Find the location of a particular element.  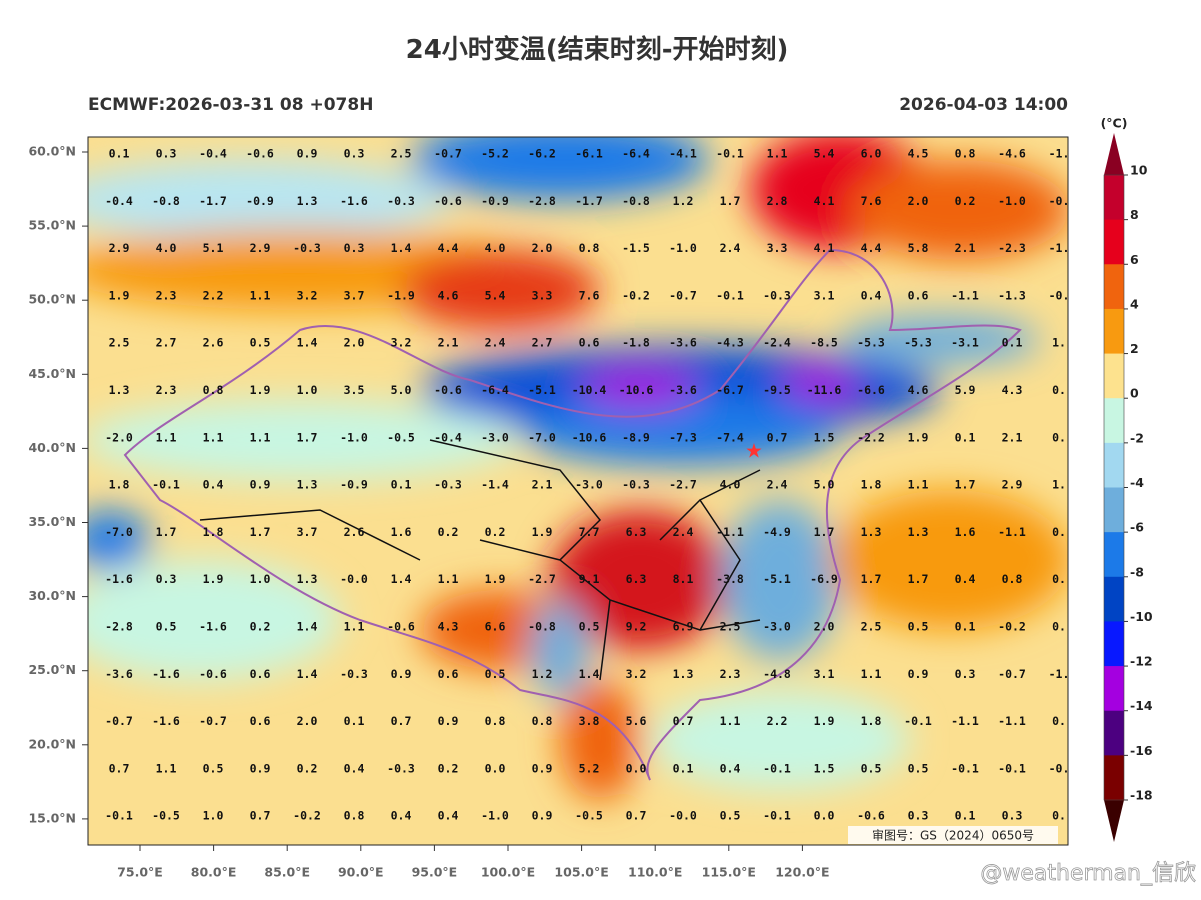

grid-value: -0.7 is located at coordinates (448, 154).